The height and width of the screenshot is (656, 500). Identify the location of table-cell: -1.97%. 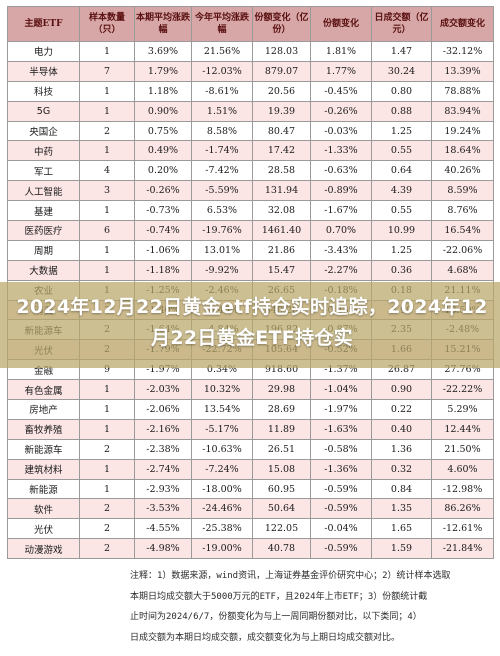
(341, 409).